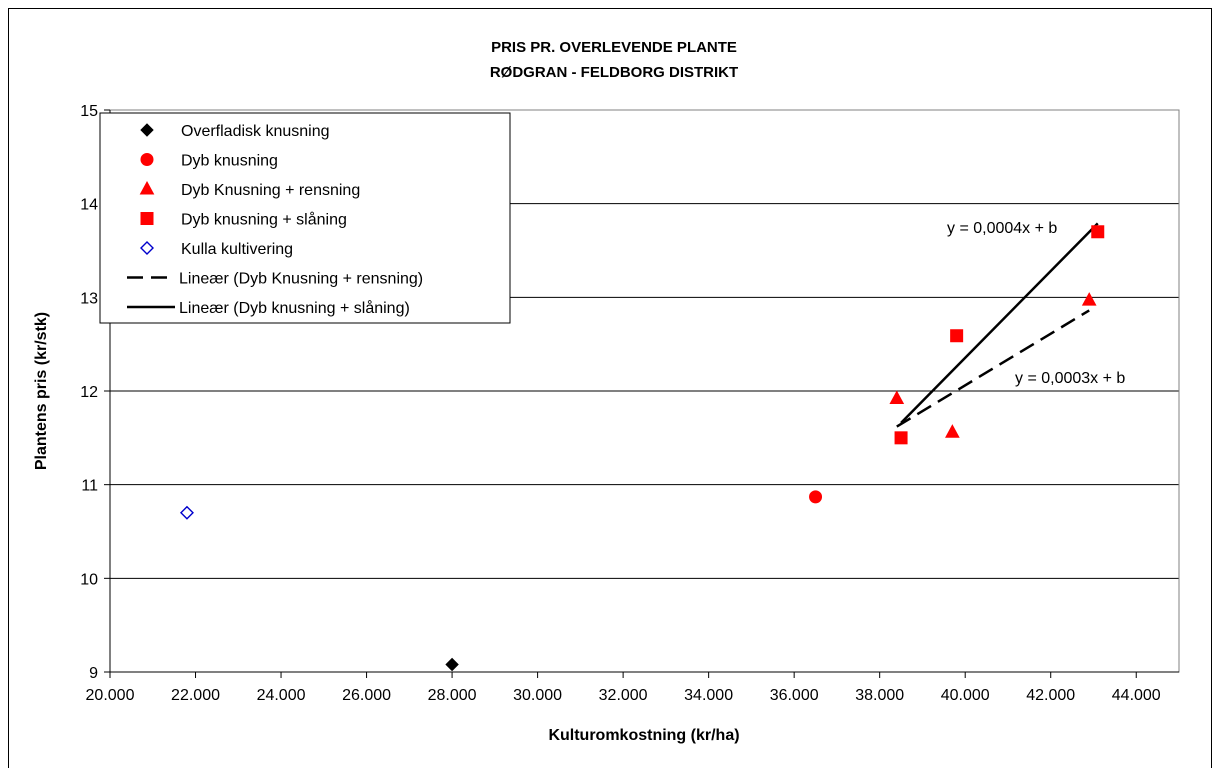 The height and width of the screenshot is (768, 1220). I want to click on x-tick-label: 42.000, so click(1050, 695).